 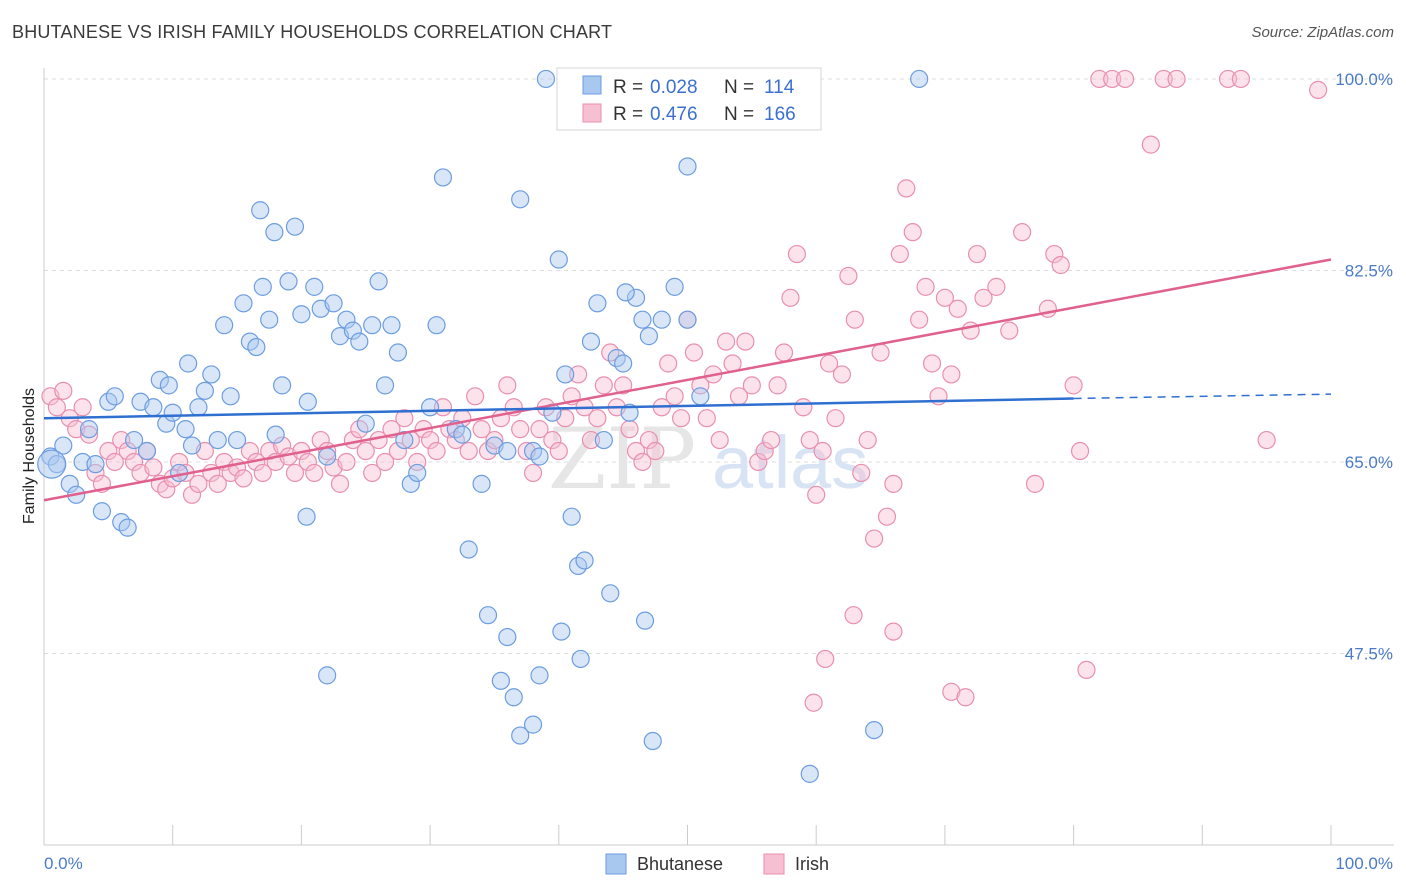 What do you see at coordinates (1369, 462) in the screenshot?
I see `y-tick-label: 65.0%` at bounding box center [1369, 462].